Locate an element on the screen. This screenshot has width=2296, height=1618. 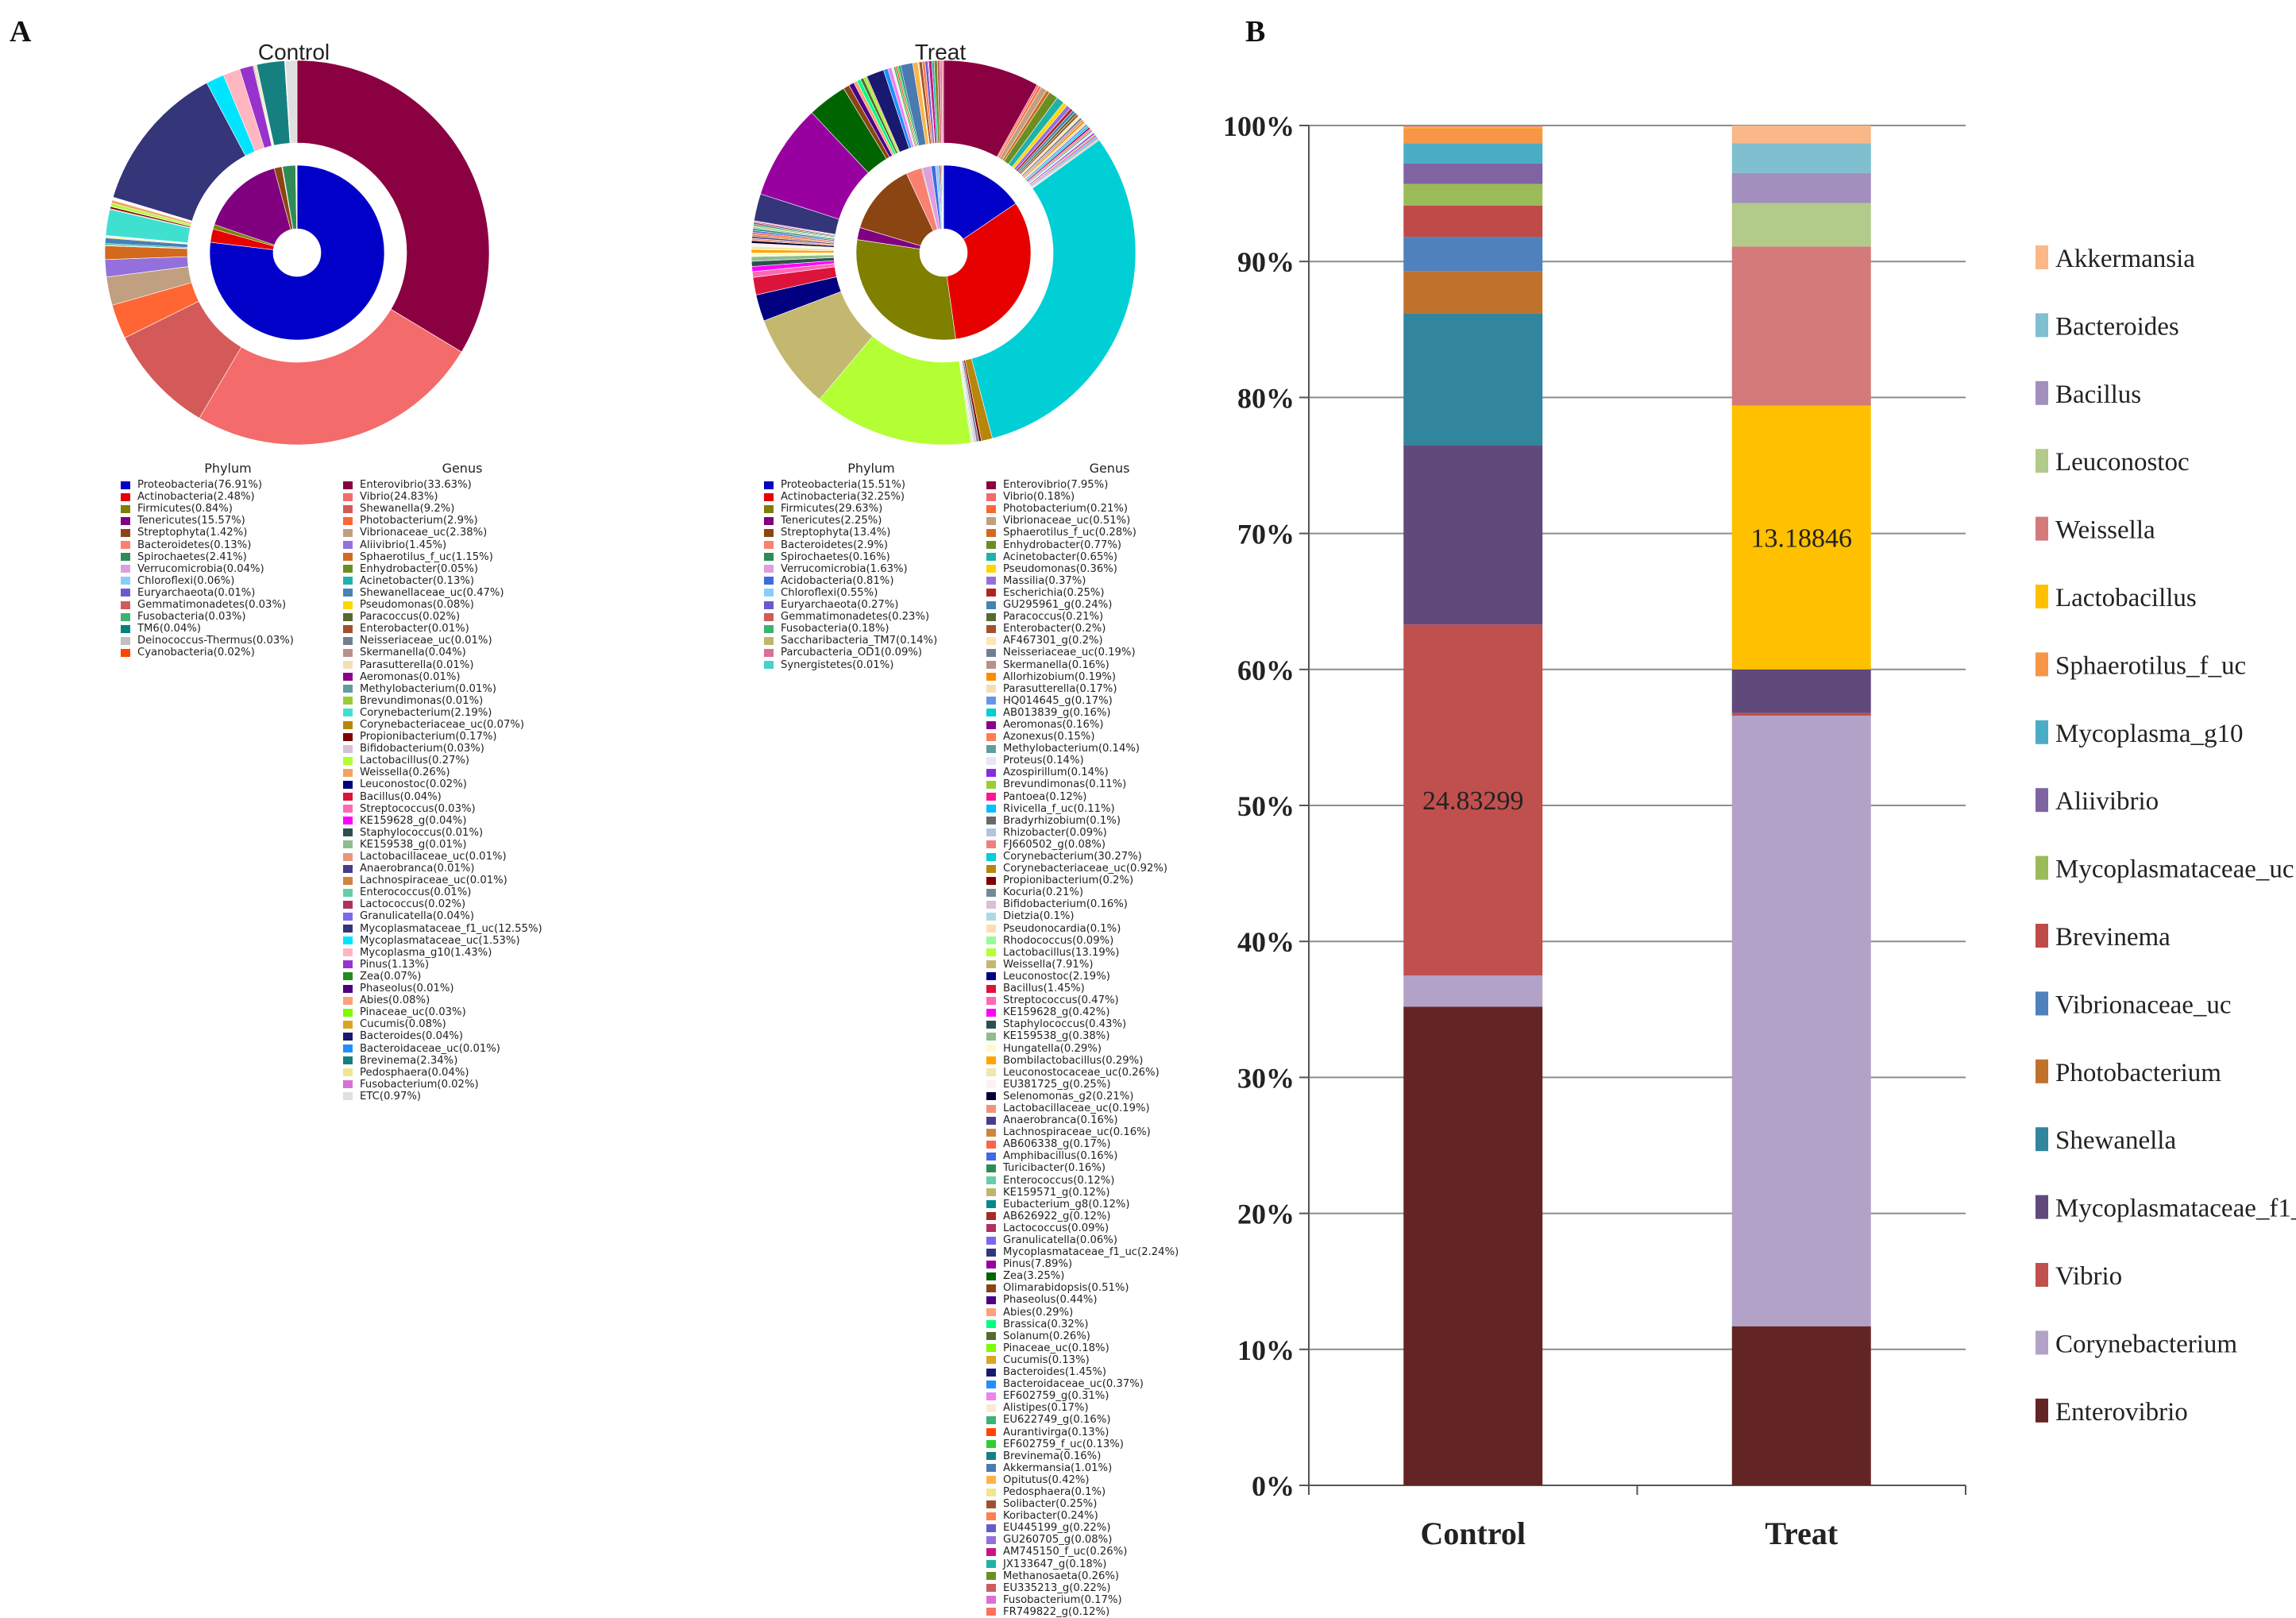
legend-label: Akkermansia(1.01%) is located at coordinates (1057, 1468).